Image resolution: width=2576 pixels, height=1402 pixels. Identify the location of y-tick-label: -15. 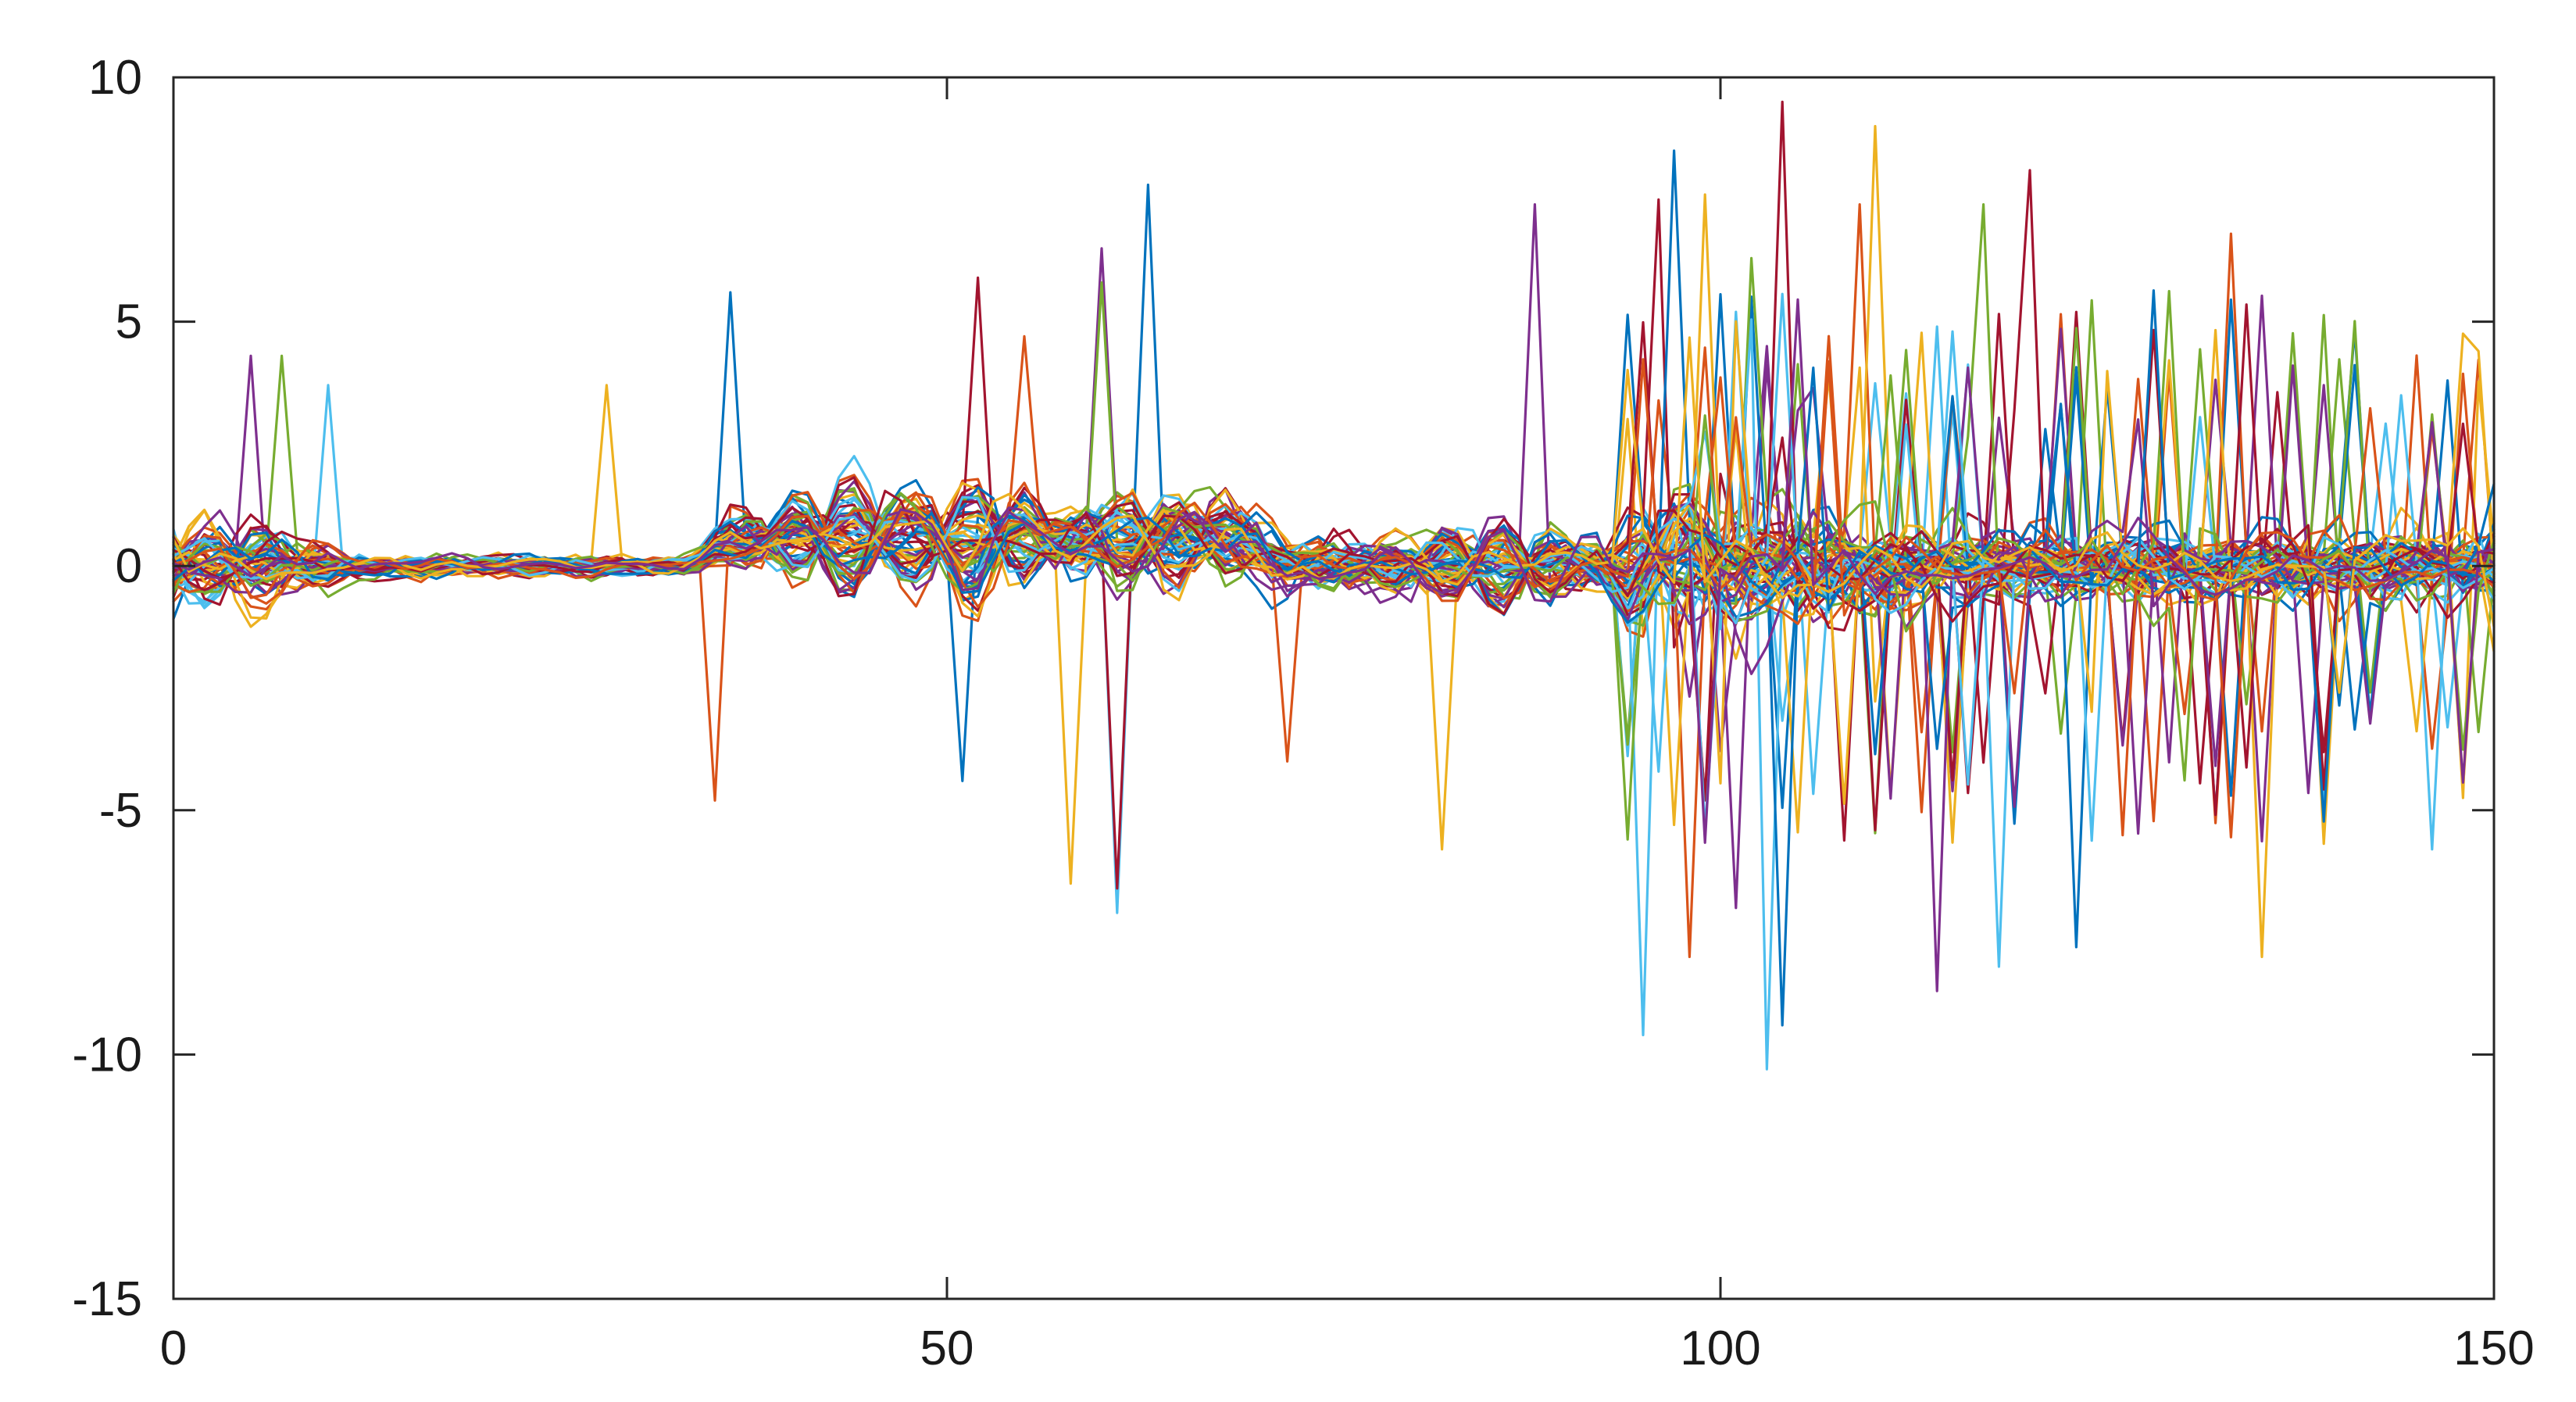
(107, 1299).